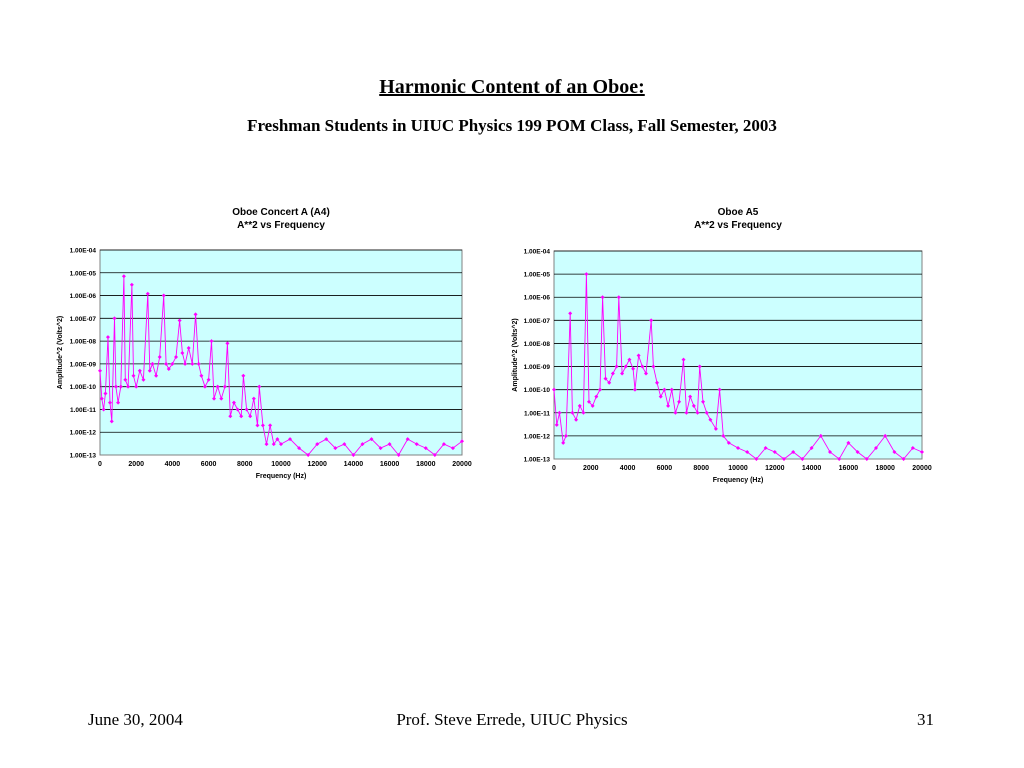 Image resolution: width=1024 pixels, height=768 pixels. Describe the element at coordinates (537, 275) in the screenshot. I see `y-tick-label: 1.00E-05` at that location.